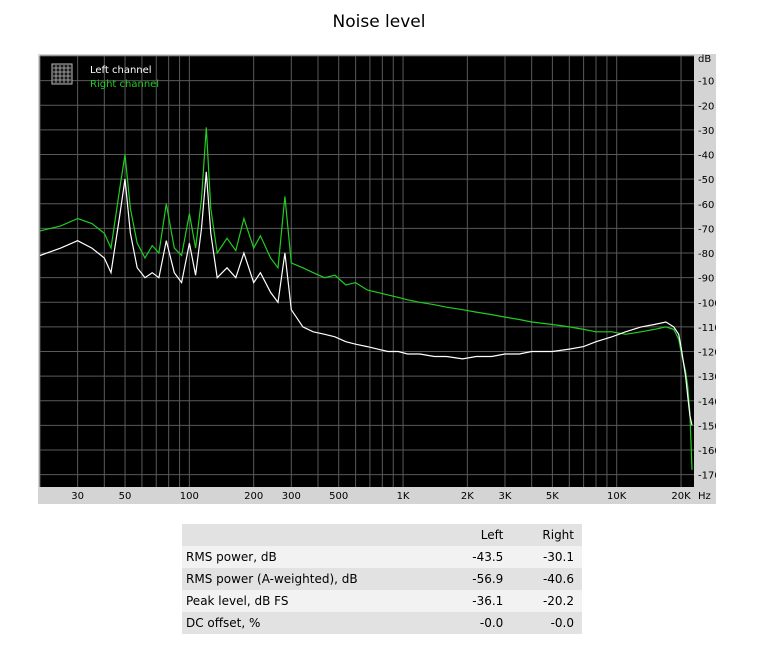 This screenshot has width=758, height=660. I want to click on x-unit-label: Hz, so click(704, 496).